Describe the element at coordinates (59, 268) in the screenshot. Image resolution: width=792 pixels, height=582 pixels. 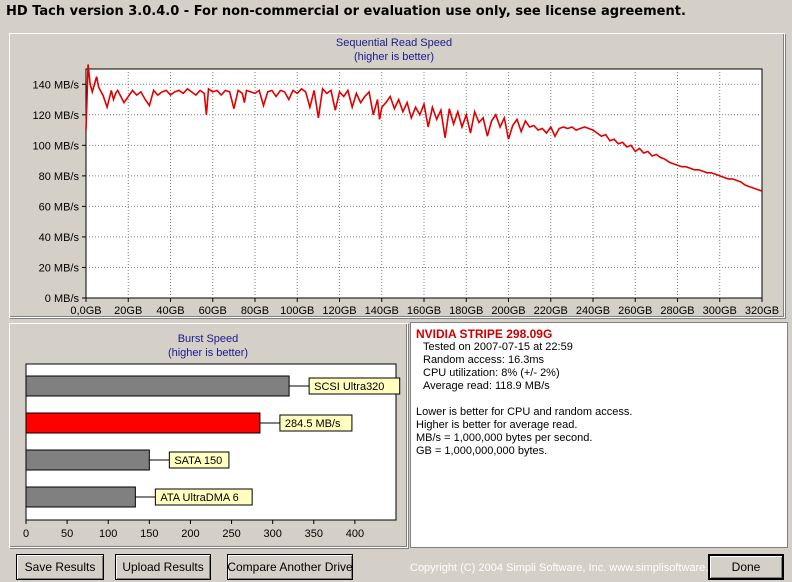
I see `read-y-tick-label: 20 MB/s` at that location.